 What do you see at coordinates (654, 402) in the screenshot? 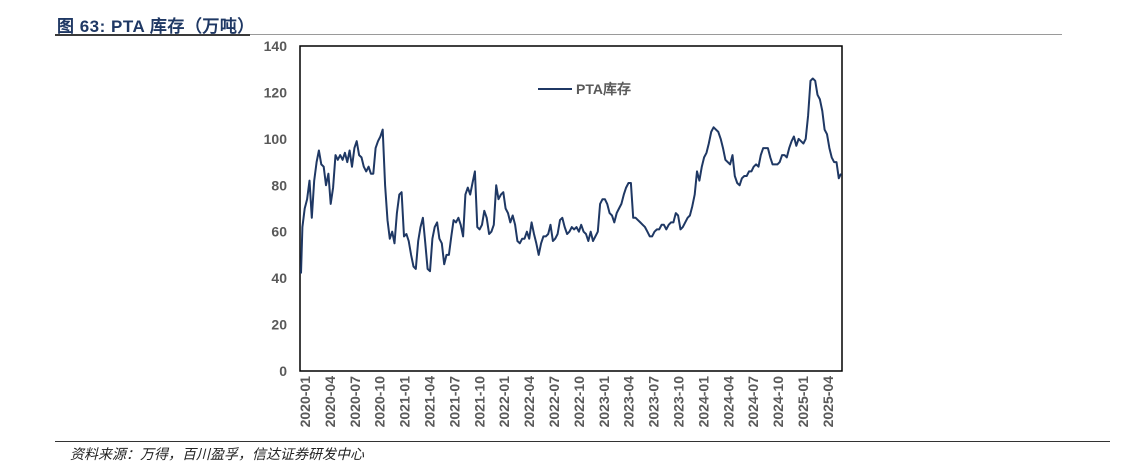
I see `x-tick-label: 2023-07` at bounding box center [654, 402].